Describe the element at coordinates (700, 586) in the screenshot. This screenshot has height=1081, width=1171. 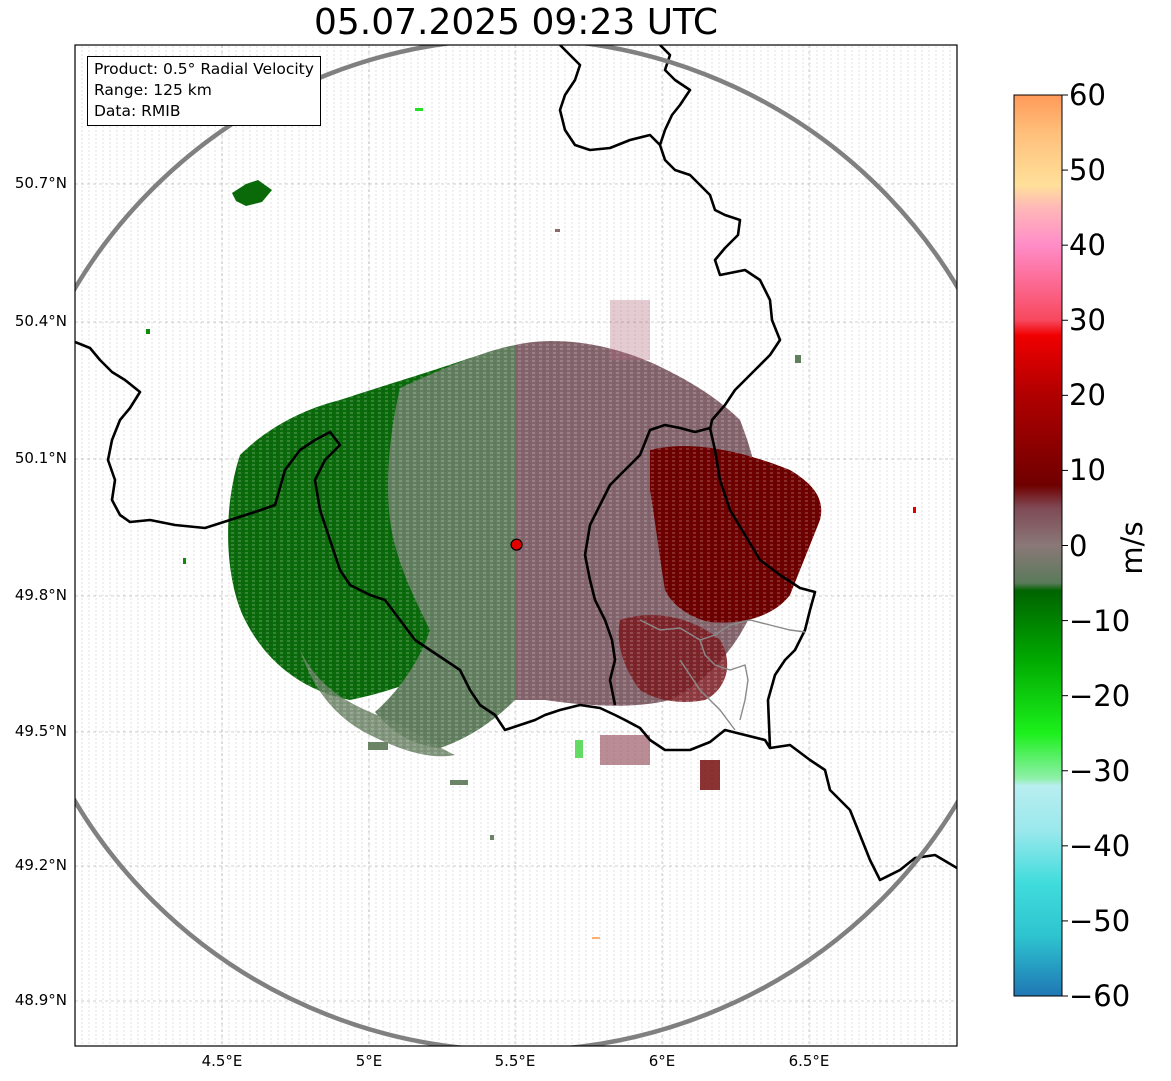
I see `border-mid` at that location.